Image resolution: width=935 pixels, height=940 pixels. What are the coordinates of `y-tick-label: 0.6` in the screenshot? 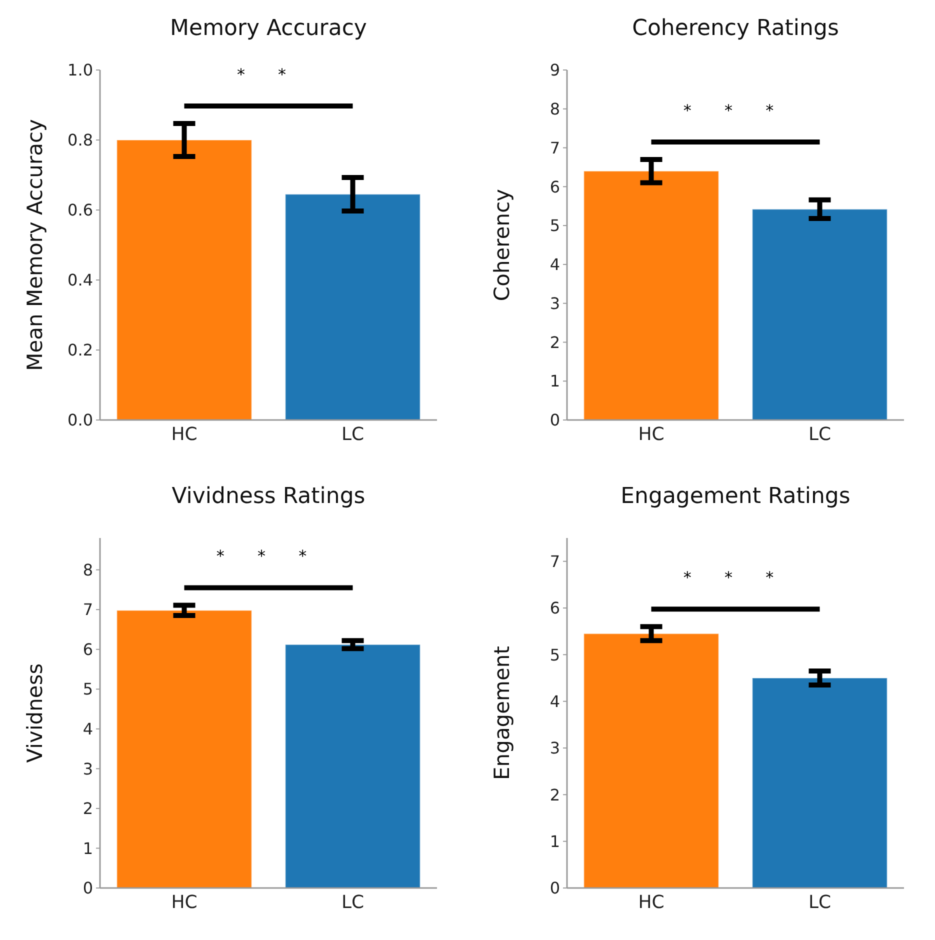 It's located at (80, 210).